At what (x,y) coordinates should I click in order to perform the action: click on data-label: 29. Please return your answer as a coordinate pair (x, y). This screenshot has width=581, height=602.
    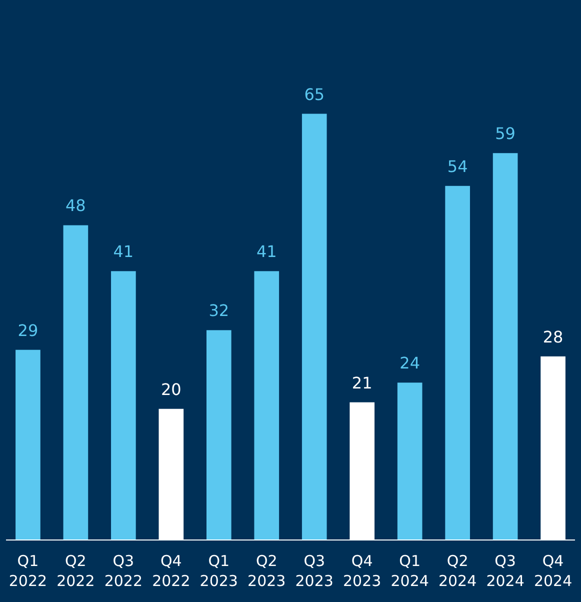
    Looking at the image, I should click on (28, 330).